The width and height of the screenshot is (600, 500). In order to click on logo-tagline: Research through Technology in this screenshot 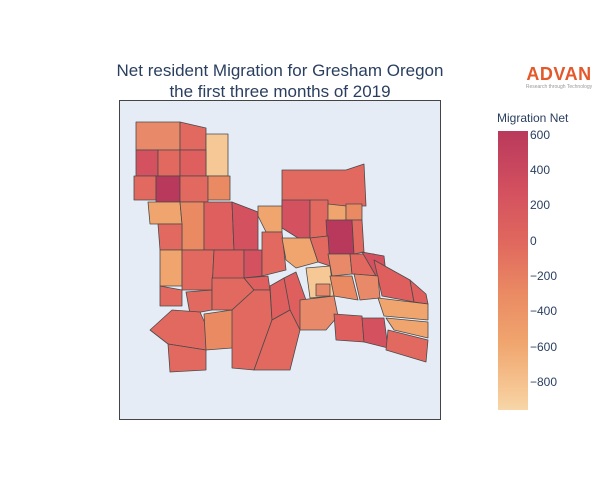, I will do `click(559, 87)`.